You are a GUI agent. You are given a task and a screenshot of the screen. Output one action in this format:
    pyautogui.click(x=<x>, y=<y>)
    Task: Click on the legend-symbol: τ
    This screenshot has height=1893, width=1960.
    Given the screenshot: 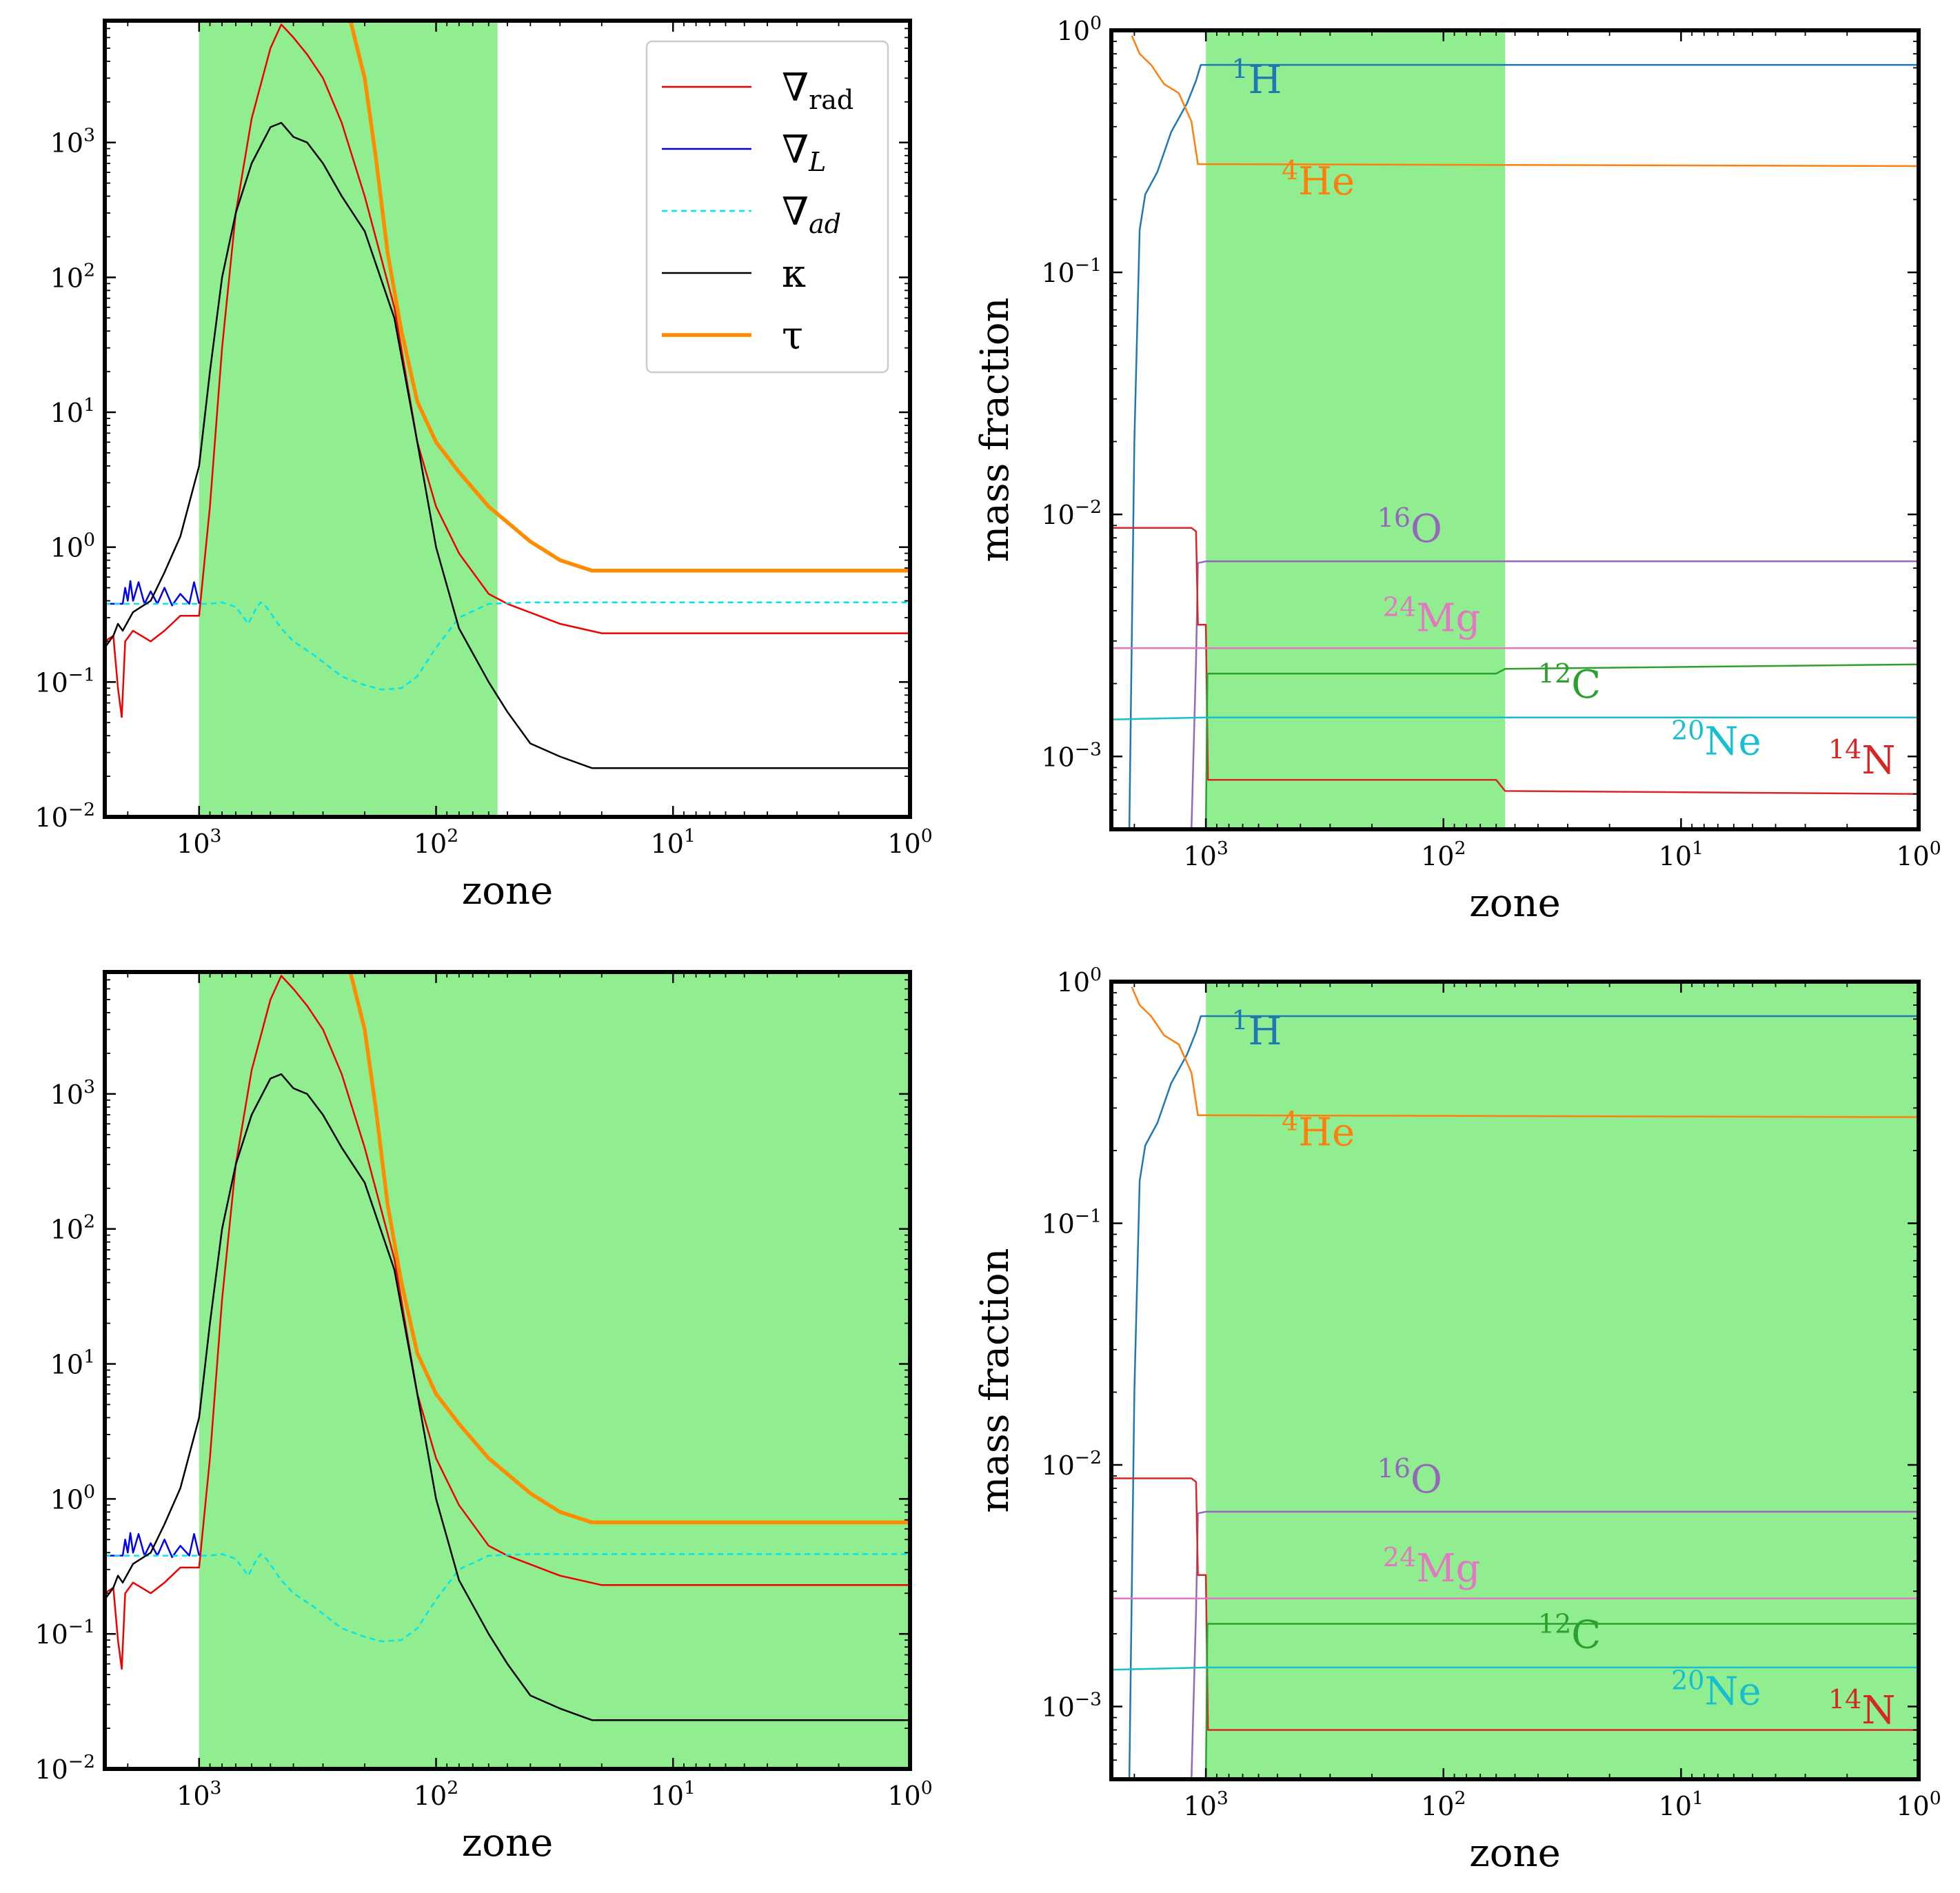 What is the action you would take?
    pyautogui.click(x=793, y=336)
    